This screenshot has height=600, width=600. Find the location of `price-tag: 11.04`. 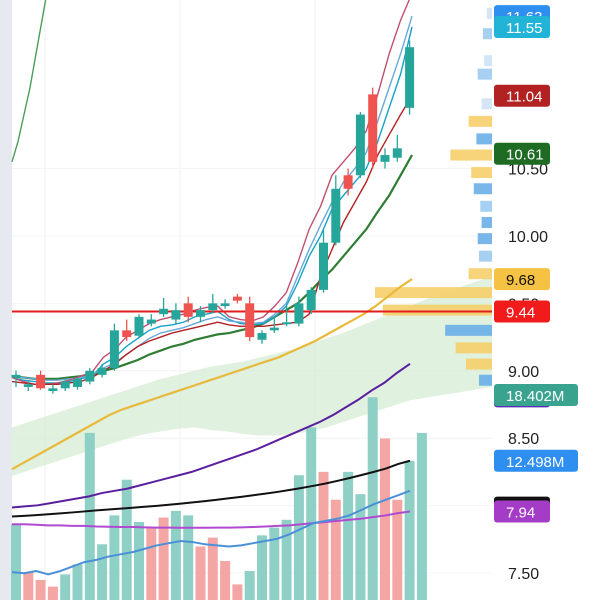

price-tag: 11.04 is located at coordinates (524, 97).